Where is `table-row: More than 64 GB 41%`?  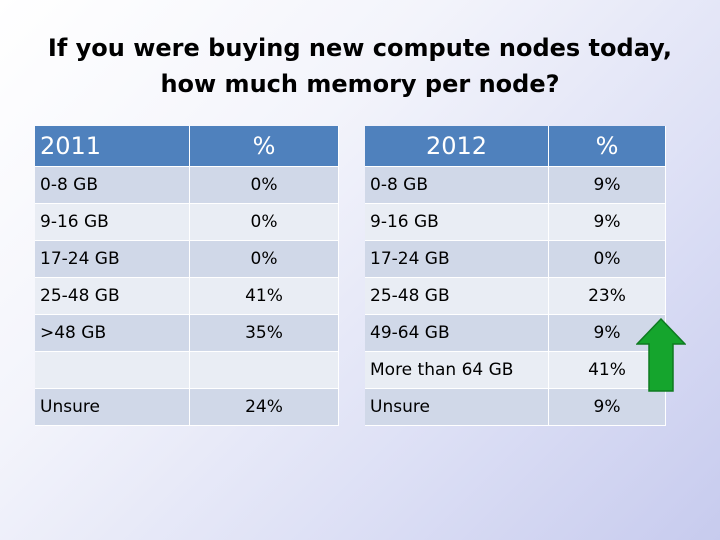 table-row: More than 64 GB 41% is located at coordinates (515, 370).